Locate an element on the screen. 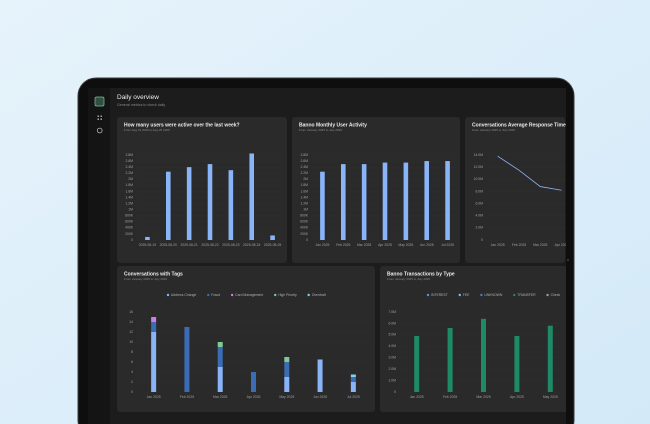 Image resolution: width=650 pixels, height=424 pixels. x-tick-label: 2025-08-25 is located at coordinates (272, 245).